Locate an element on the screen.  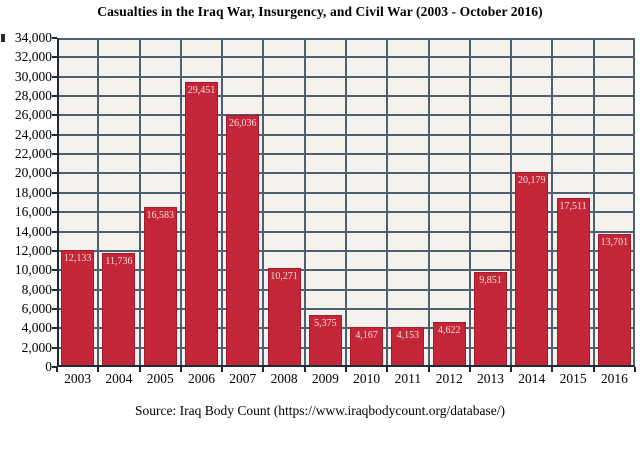
x-tick-label: 2013 is located at coordinates (490, 378).